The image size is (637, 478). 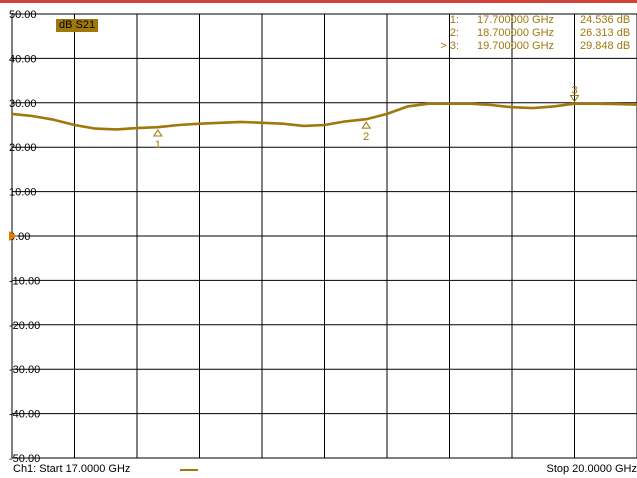 What do you see at coordinates (318, 1) in the screenshot?
I see `top-accent-bar` at bounding box center [318, 1].